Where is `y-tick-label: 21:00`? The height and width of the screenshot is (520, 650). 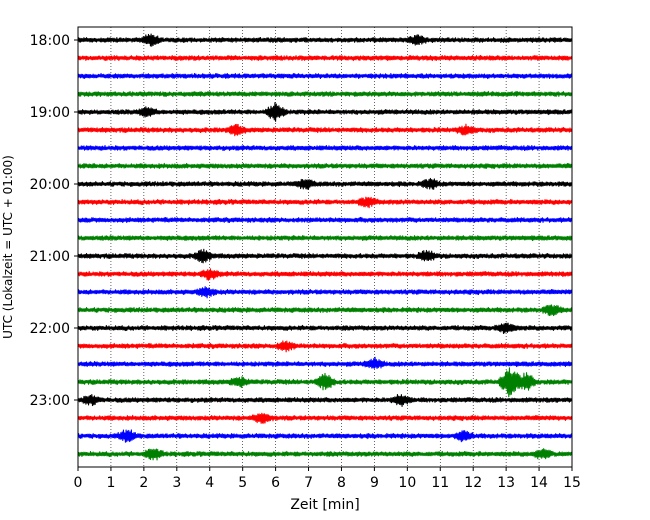 y-tick-label: 21:00 is located at coordinates (50, 257).